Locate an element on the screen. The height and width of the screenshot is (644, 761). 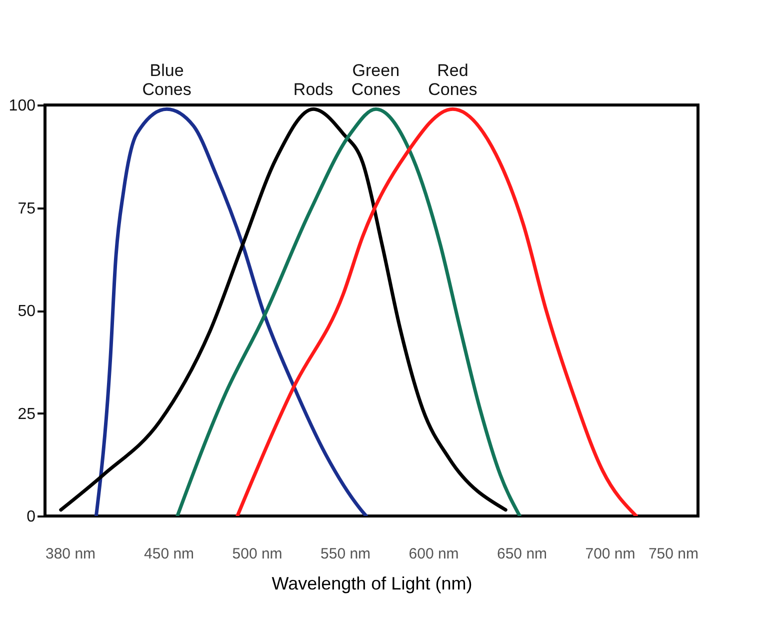
x-axis-title: Wavelength of Light (nm) is located at coordinates (372, 584).